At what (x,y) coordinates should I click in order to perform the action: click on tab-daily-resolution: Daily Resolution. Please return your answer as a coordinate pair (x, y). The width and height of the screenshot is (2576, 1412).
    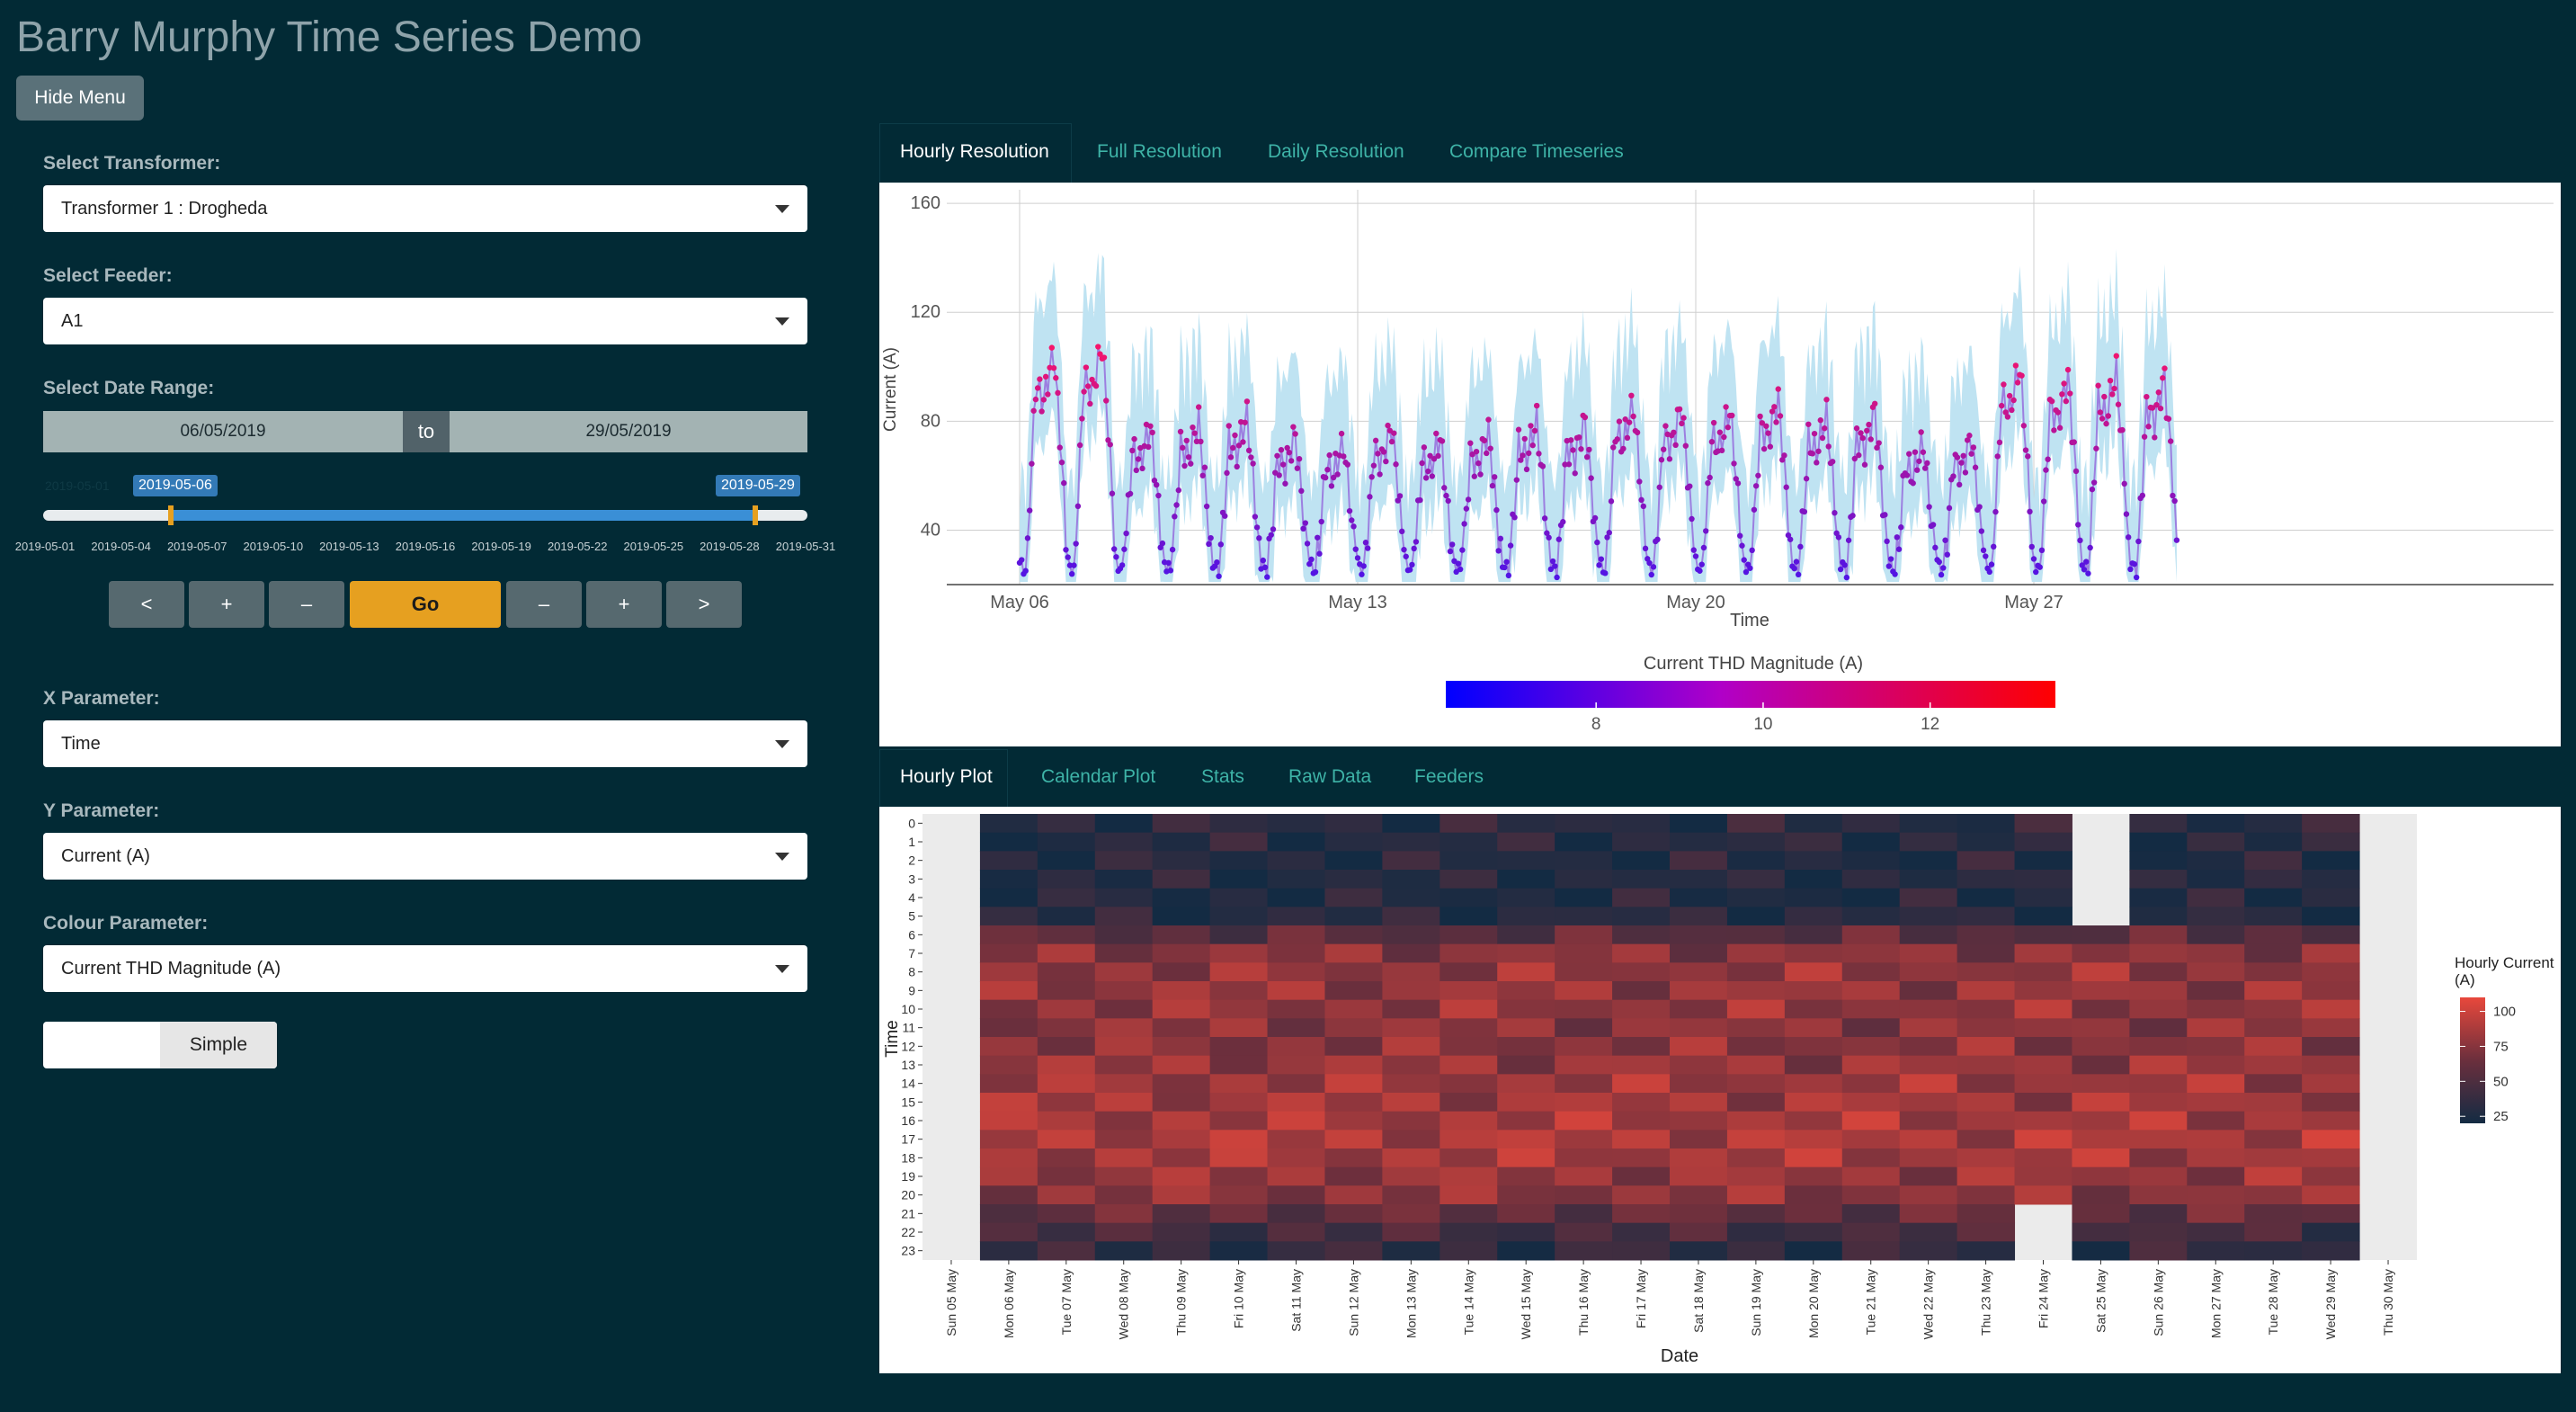
    Looking at the image, I should click on (1336, 151).